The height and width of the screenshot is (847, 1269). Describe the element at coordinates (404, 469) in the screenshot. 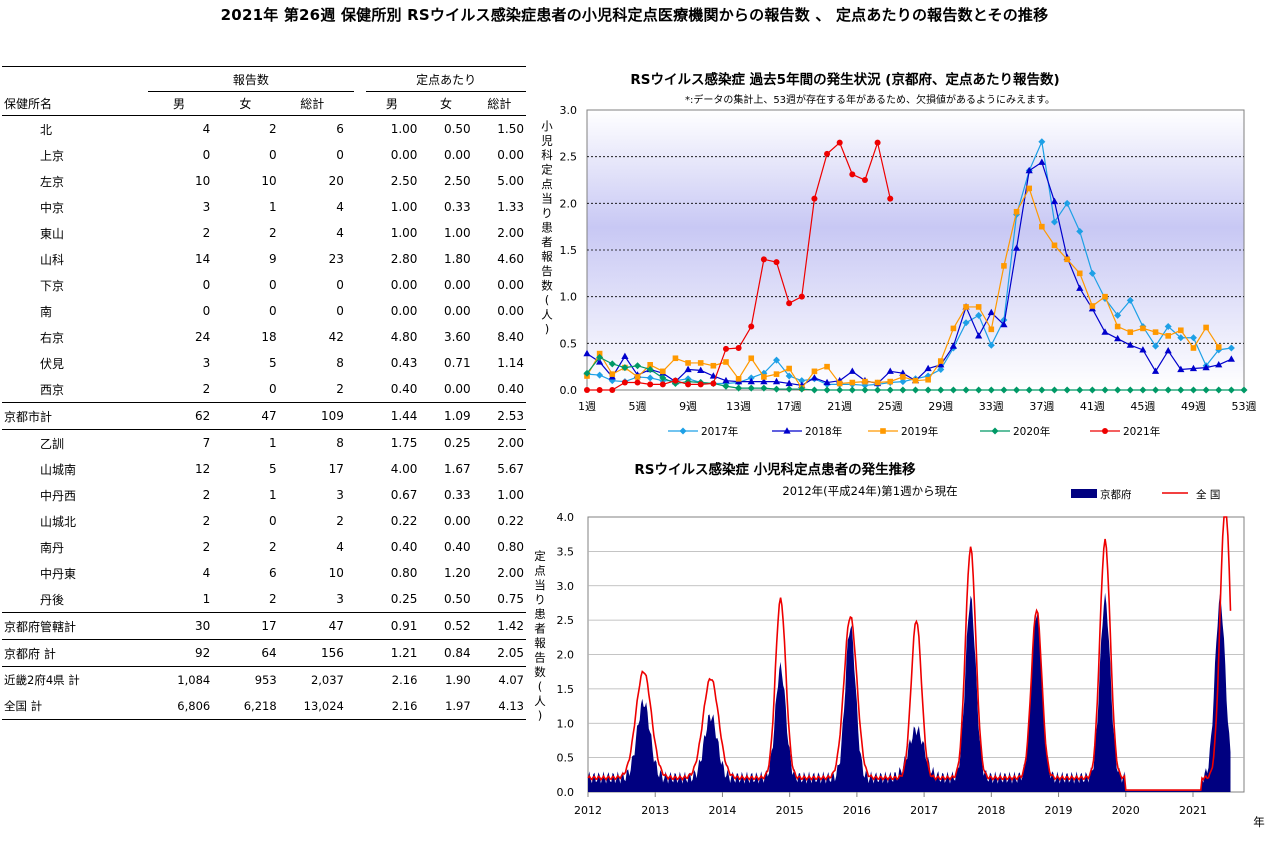

I see `table-cell: 4.00` at that location.